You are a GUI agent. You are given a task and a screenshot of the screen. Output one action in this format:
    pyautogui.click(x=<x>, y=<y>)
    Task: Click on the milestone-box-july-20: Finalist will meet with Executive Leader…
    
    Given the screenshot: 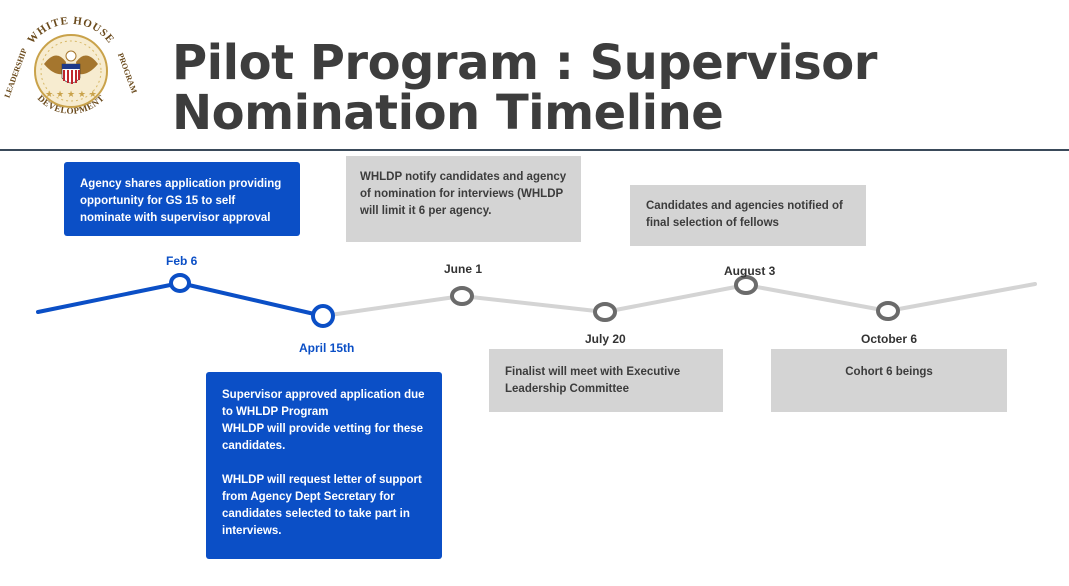 What is the action you would take?
    pyautogui.click(x=606, y=380)
    